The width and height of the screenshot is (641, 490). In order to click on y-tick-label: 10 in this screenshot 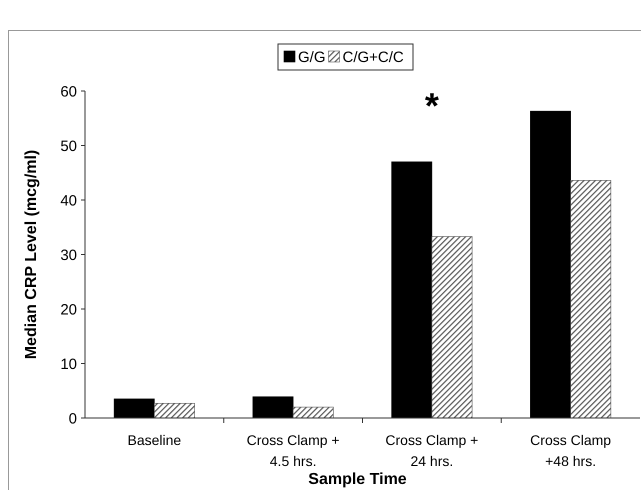, I will do `click(68, 364)`.